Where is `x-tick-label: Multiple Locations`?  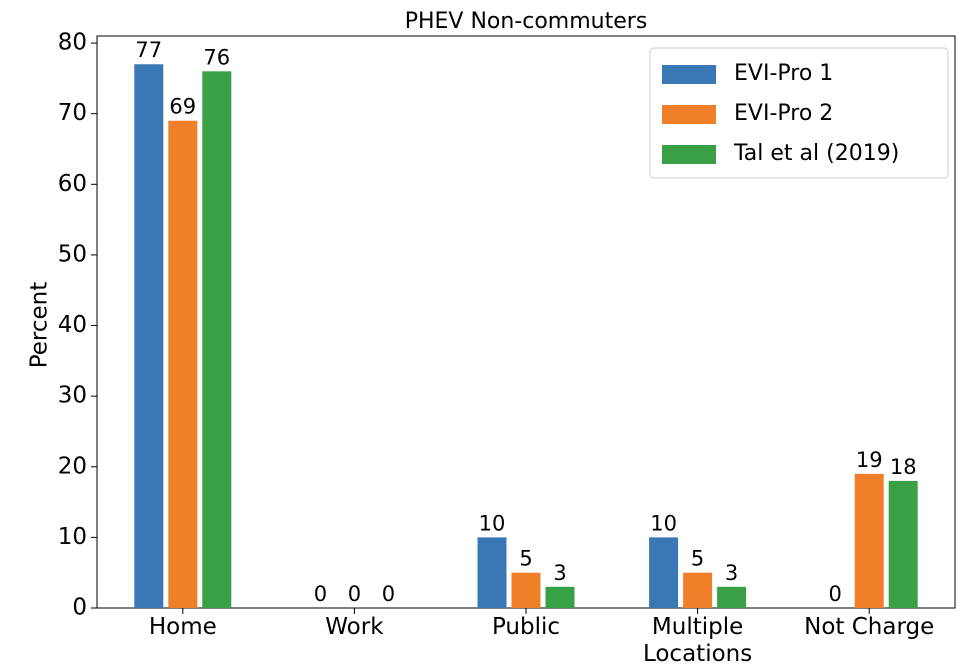 x-tick-label: Multiple Locations is located at coordinates (697, 640).